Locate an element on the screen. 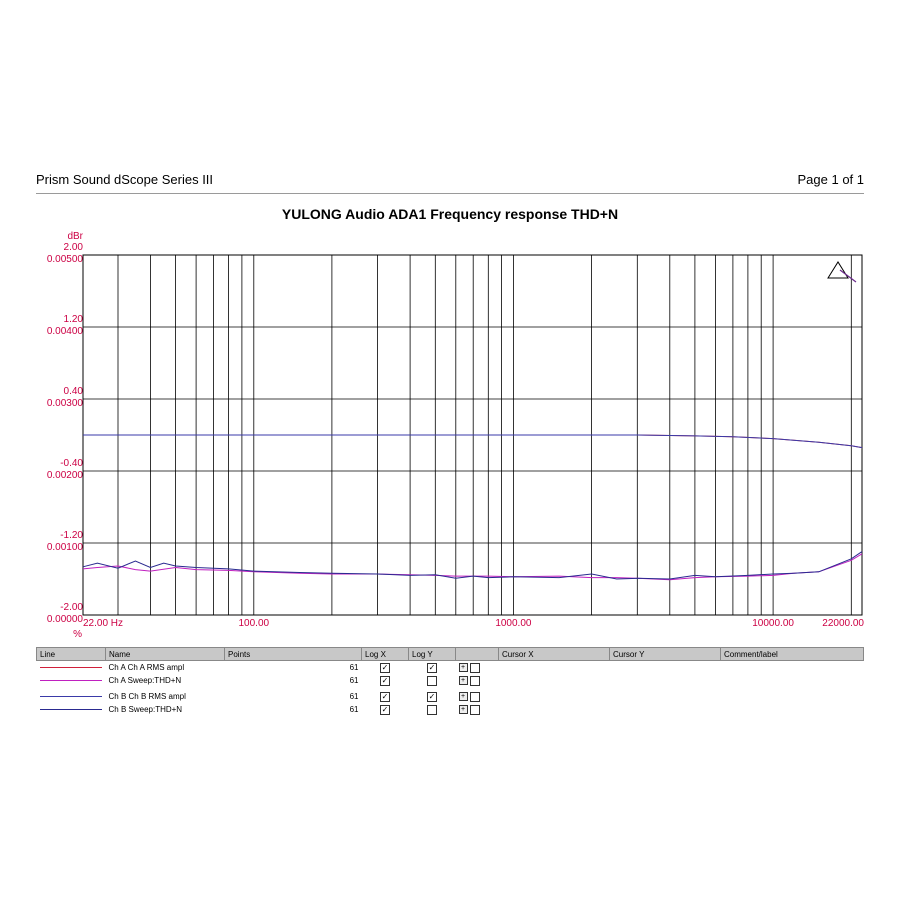  page-indicator: Page 1 of 1 is located at coordinates (831, 179).